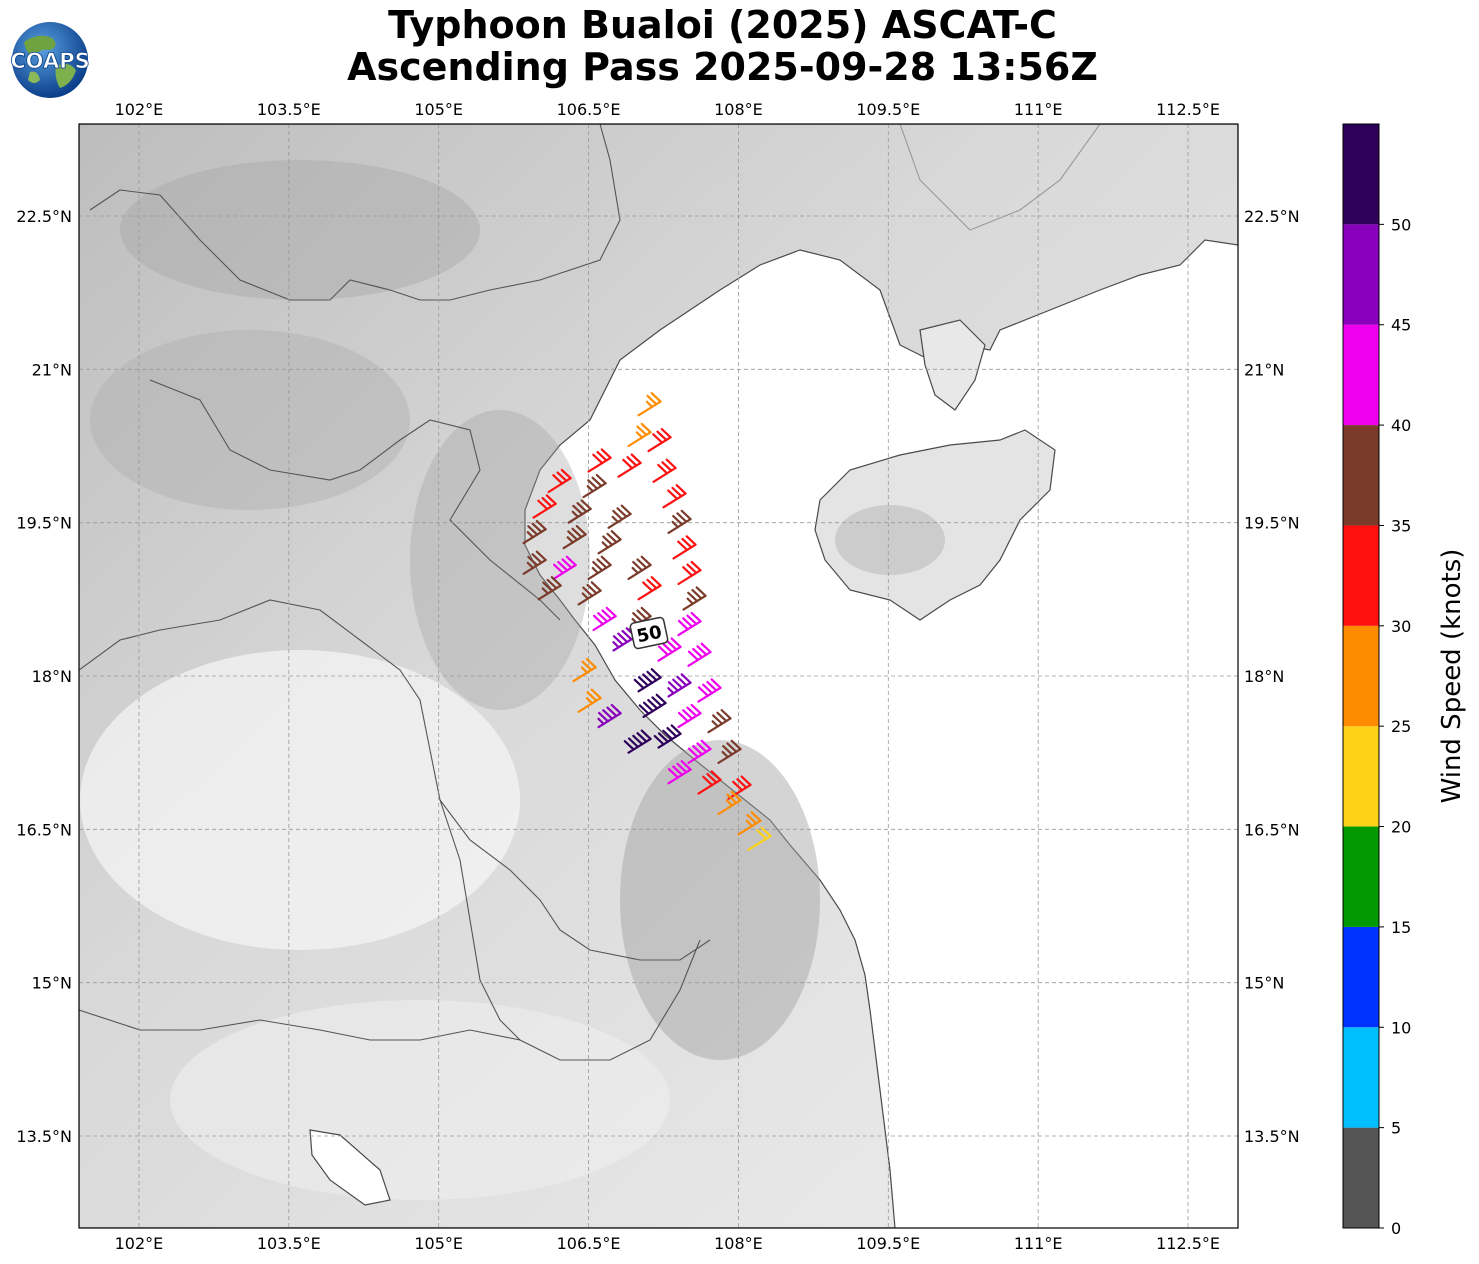 The width and height of the screenshot is (1479, 1264). I want to click on lon-tick-label: 108°E, so click(738, 1243).